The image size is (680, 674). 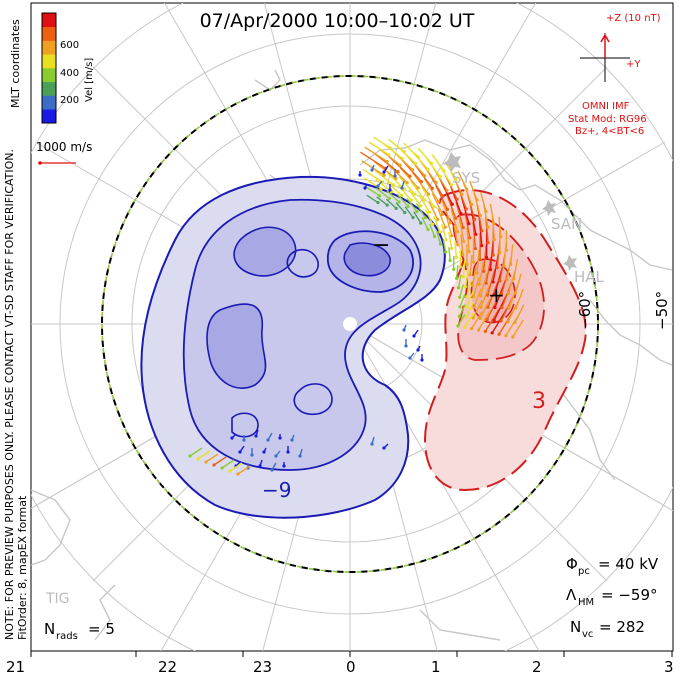 What do you see at coordinates (89, 80) in the screenshot?
I see `colorbar-label: Vel [m/s]` at bounding box center [89, 80].